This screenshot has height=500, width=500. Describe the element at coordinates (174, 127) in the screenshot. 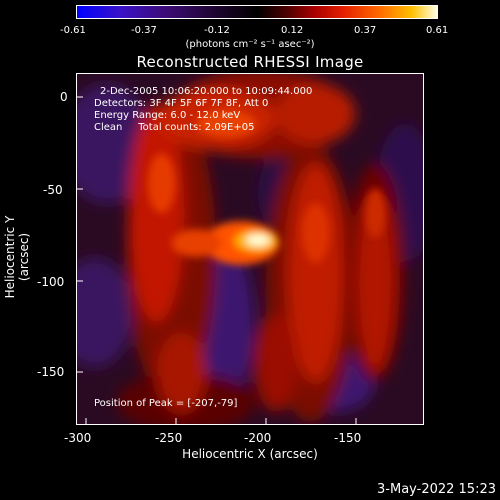

I see `clean-counts-text: Clean Total counts: 2.09E+05` at that location.